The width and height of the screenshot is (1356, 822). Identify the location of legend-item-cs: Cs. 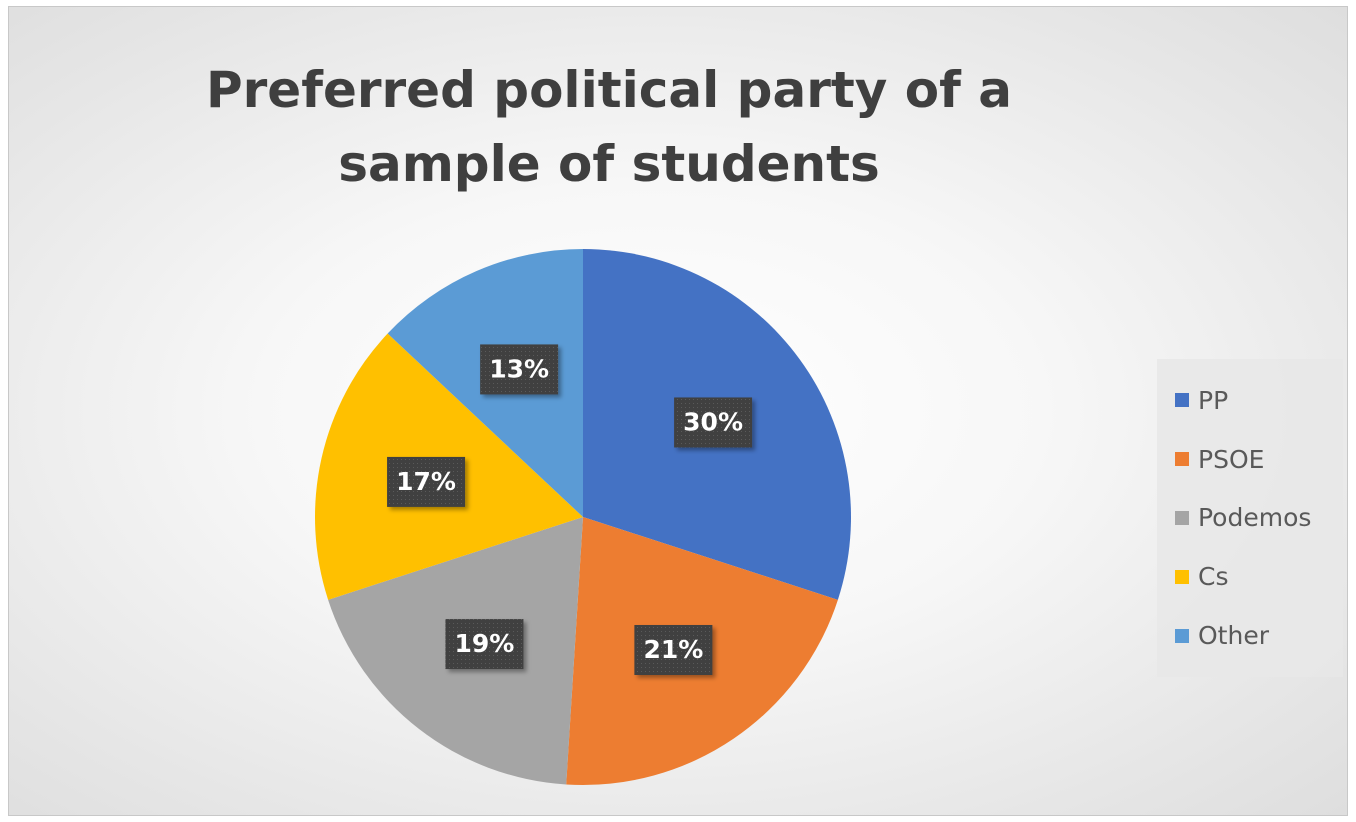
(1259, 576).